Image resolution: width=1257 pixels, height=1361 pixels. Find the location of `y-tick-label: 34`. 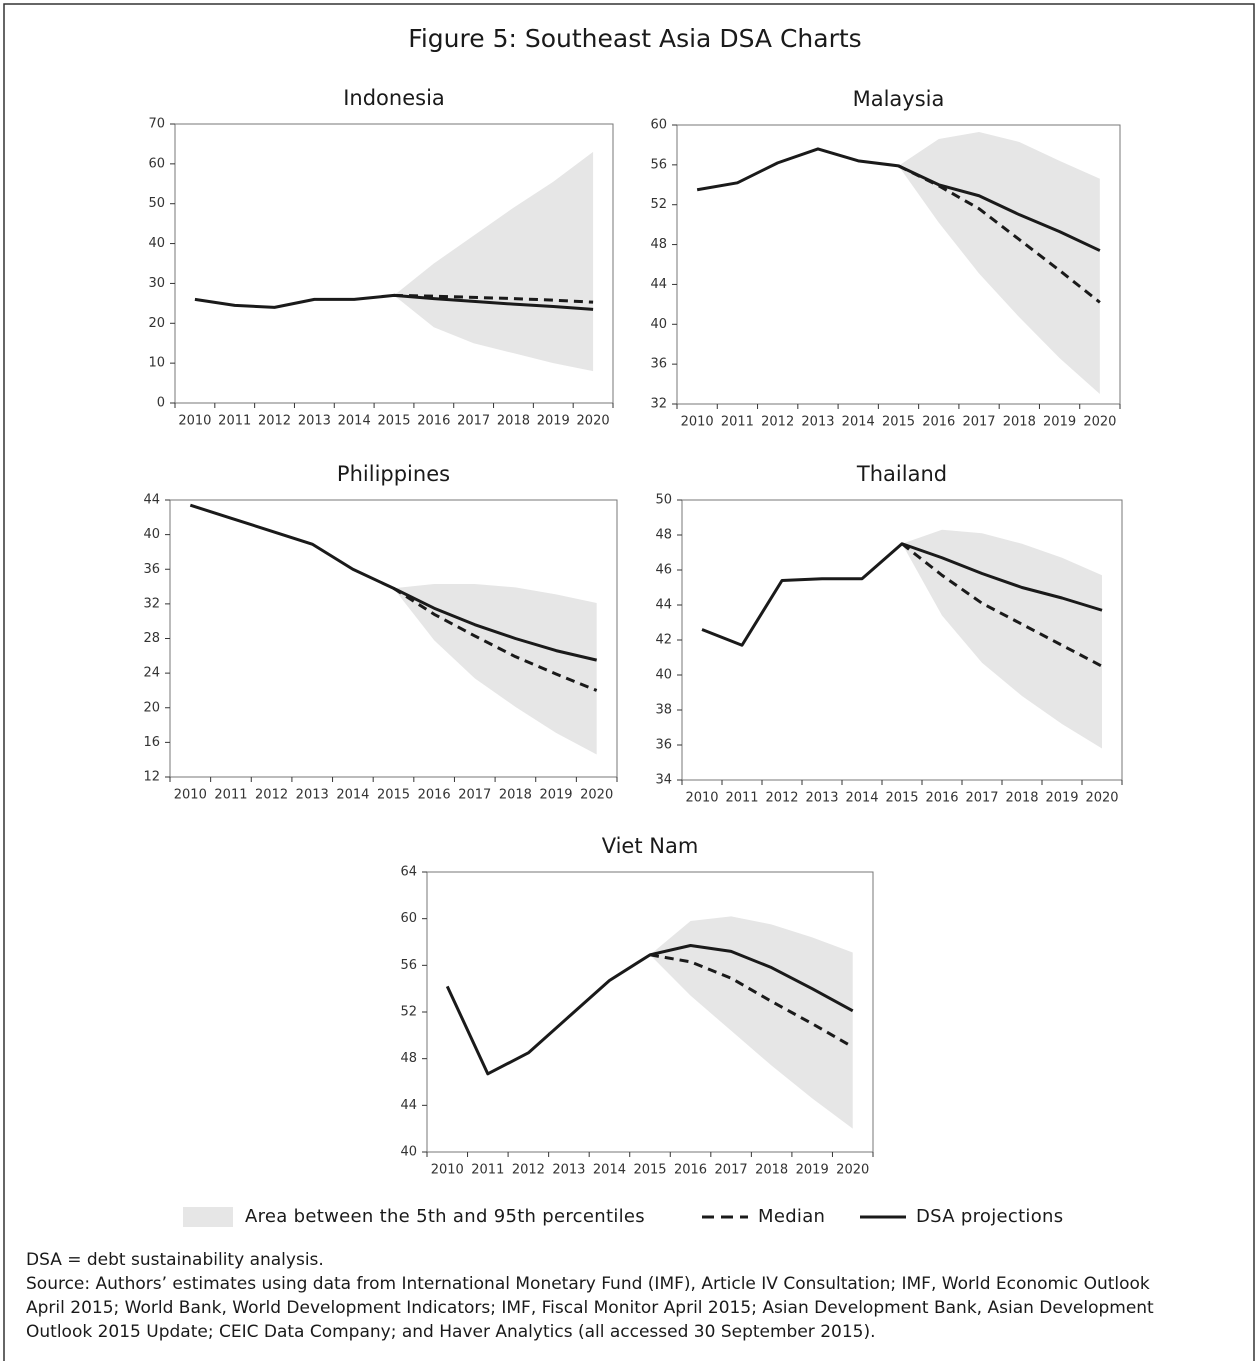

y-tick-label: 34 is located at coordinates (663, 780).